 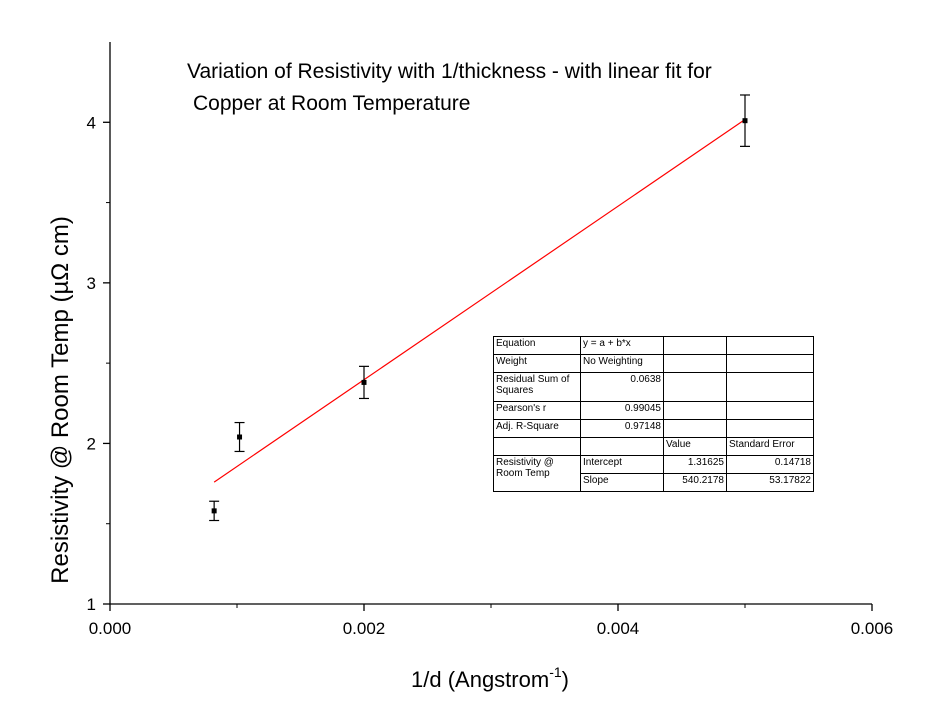 I want to click on param-group-label: Resistivity @ Room Temp, so click(x=537, y=473).